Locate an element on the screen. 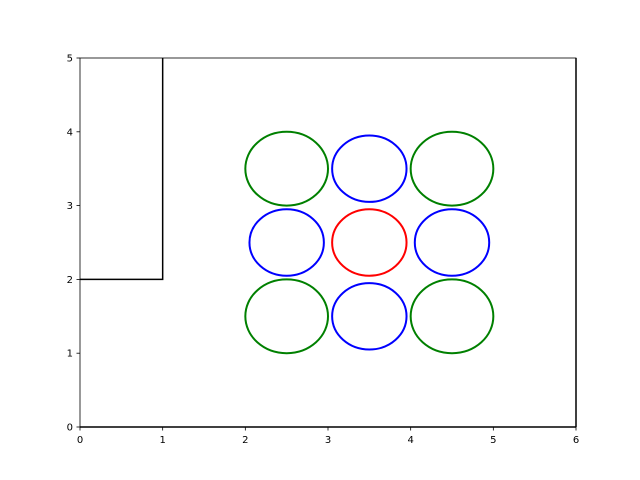 This screenshot has height=480, width=640. x-tick-label: 3 is located at coordinates (328, 440).